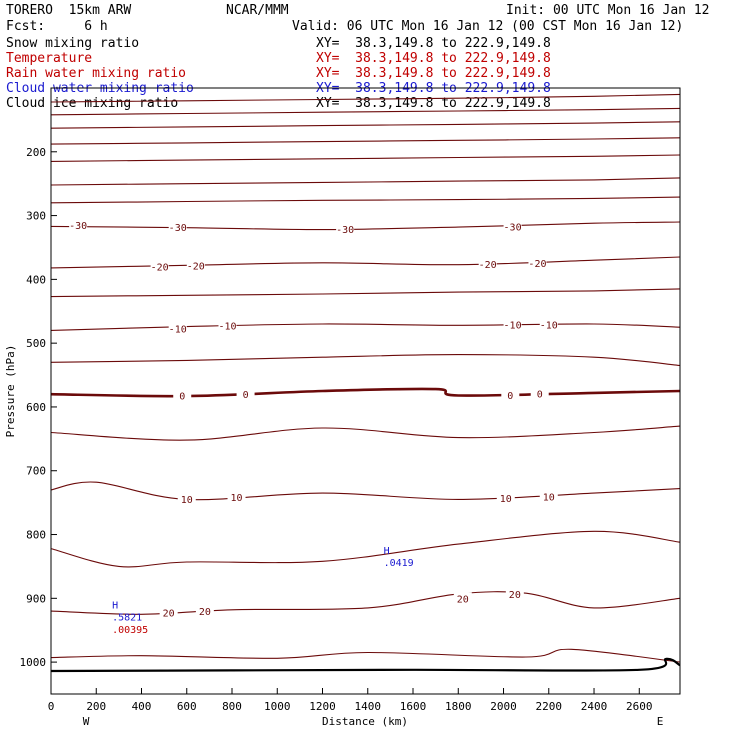  What do you see at coordinates (36, 279) in the screenshot?
I see `y-tick-label-2: 400` at bounding box center [36, 279].